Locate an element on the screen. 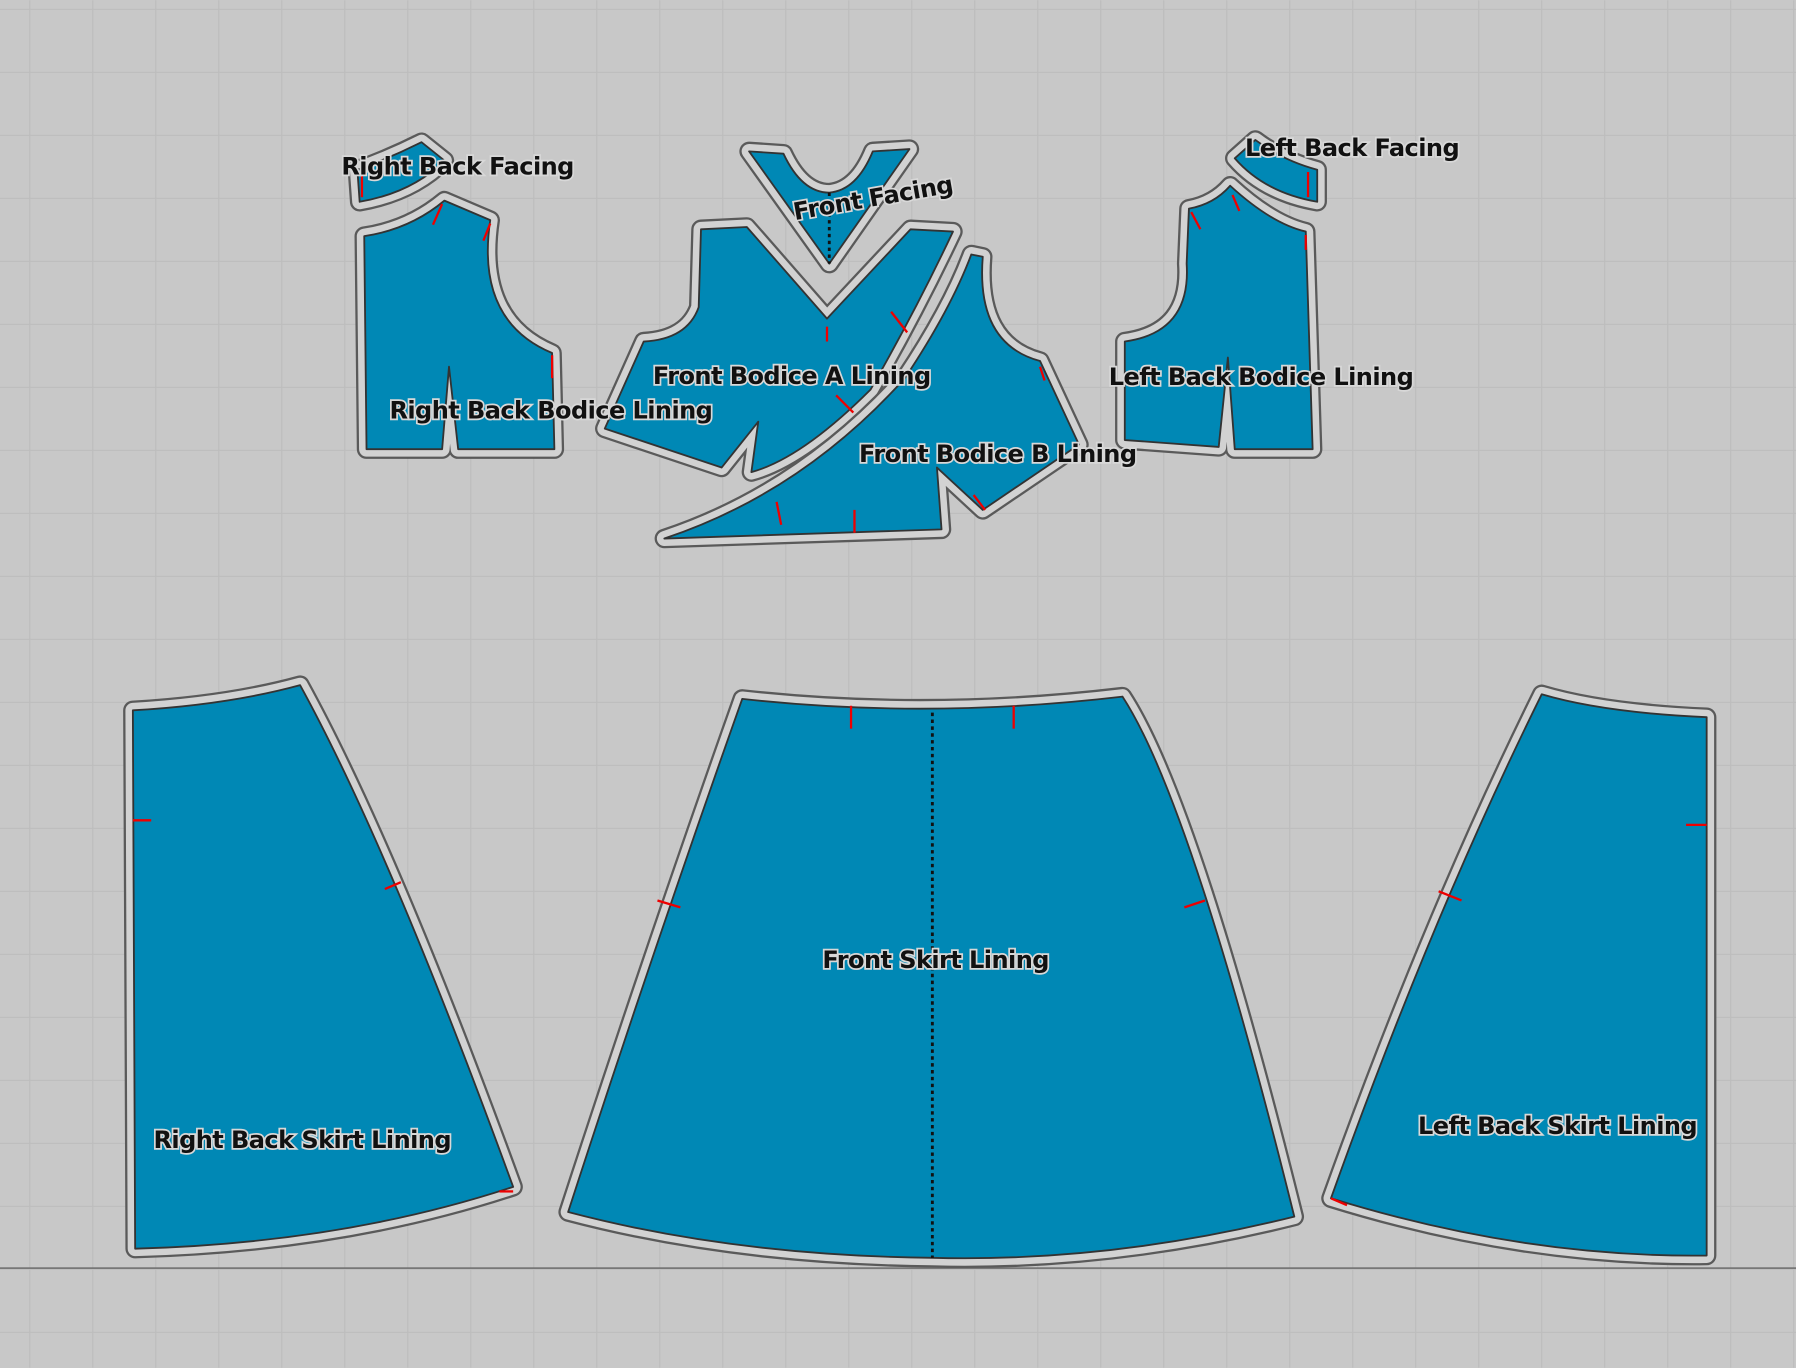  pattern-piece-front-bodice-b-lining is located at coordinates (871, 396).